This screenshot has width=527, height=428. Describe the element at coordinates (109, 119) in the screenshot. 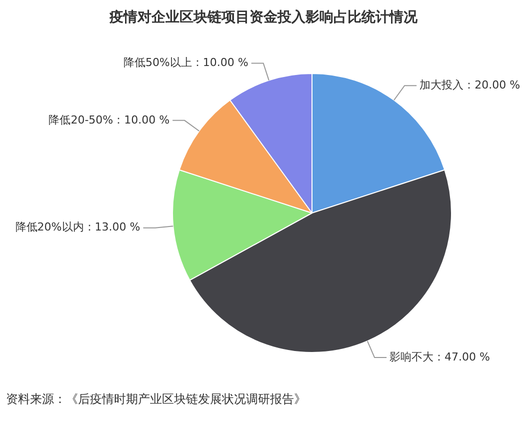

I see `slice-label: 降低20-50%：10.00 %` at that location.